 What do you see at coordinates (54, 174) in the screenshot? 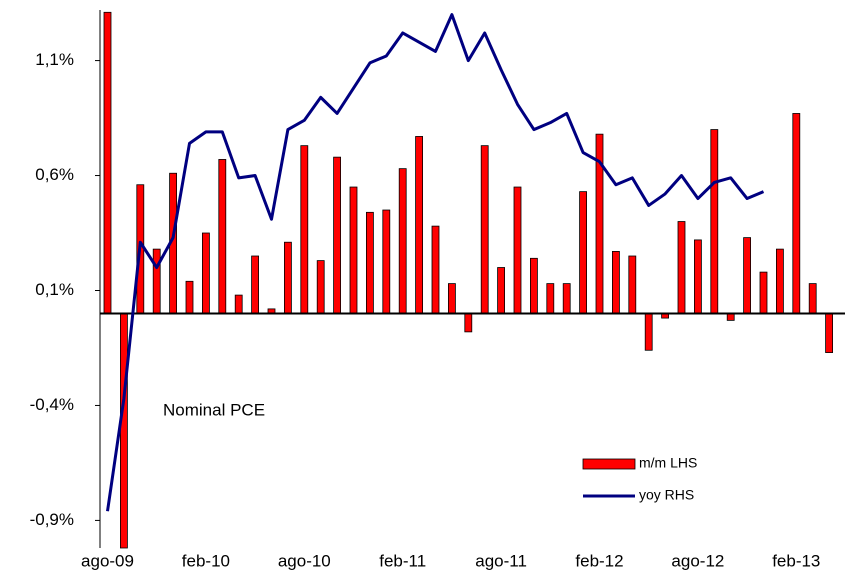
I see `y-tick-label: 0,6%` at bounding box center [54, 174].